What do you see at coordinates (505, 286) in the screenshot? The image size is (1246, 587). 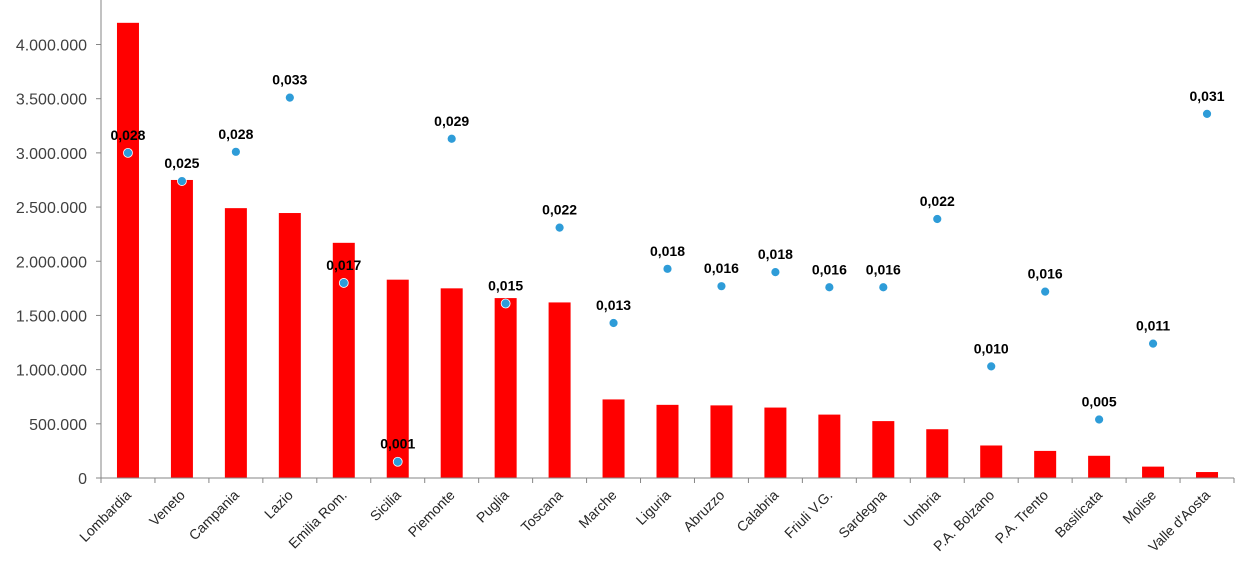 I see `data-label: 0,015` at bounding box center [505, 286].